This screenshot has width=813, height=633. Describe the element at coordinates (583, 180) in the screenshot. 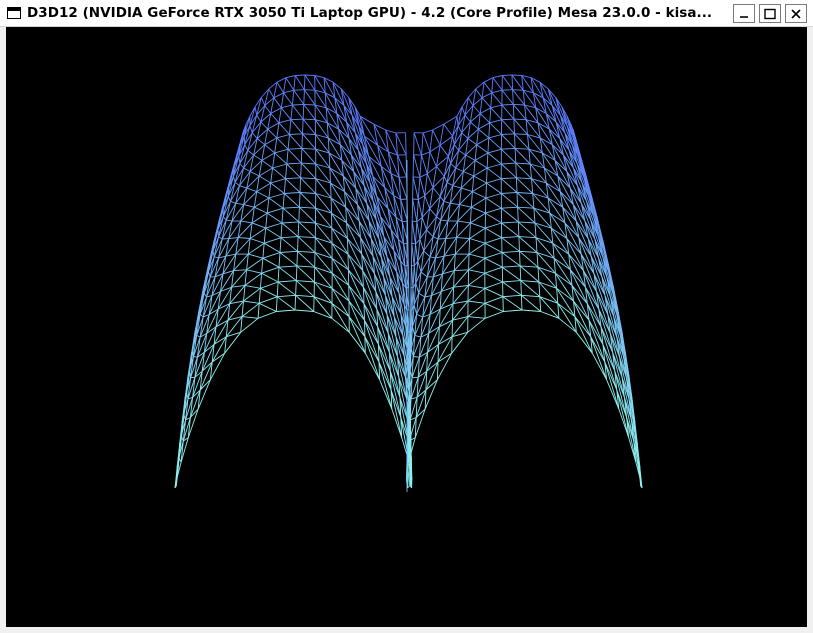

I see `mesh-edge-1919` at that location.